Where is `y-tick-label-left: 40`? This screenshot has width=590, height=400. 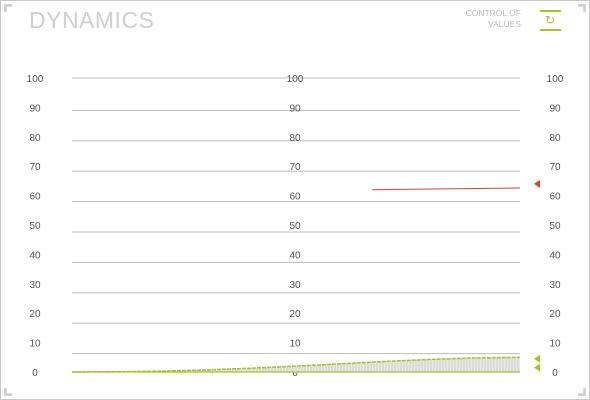
y-tick-label-left: 40 is located at coordinates (35, 255).